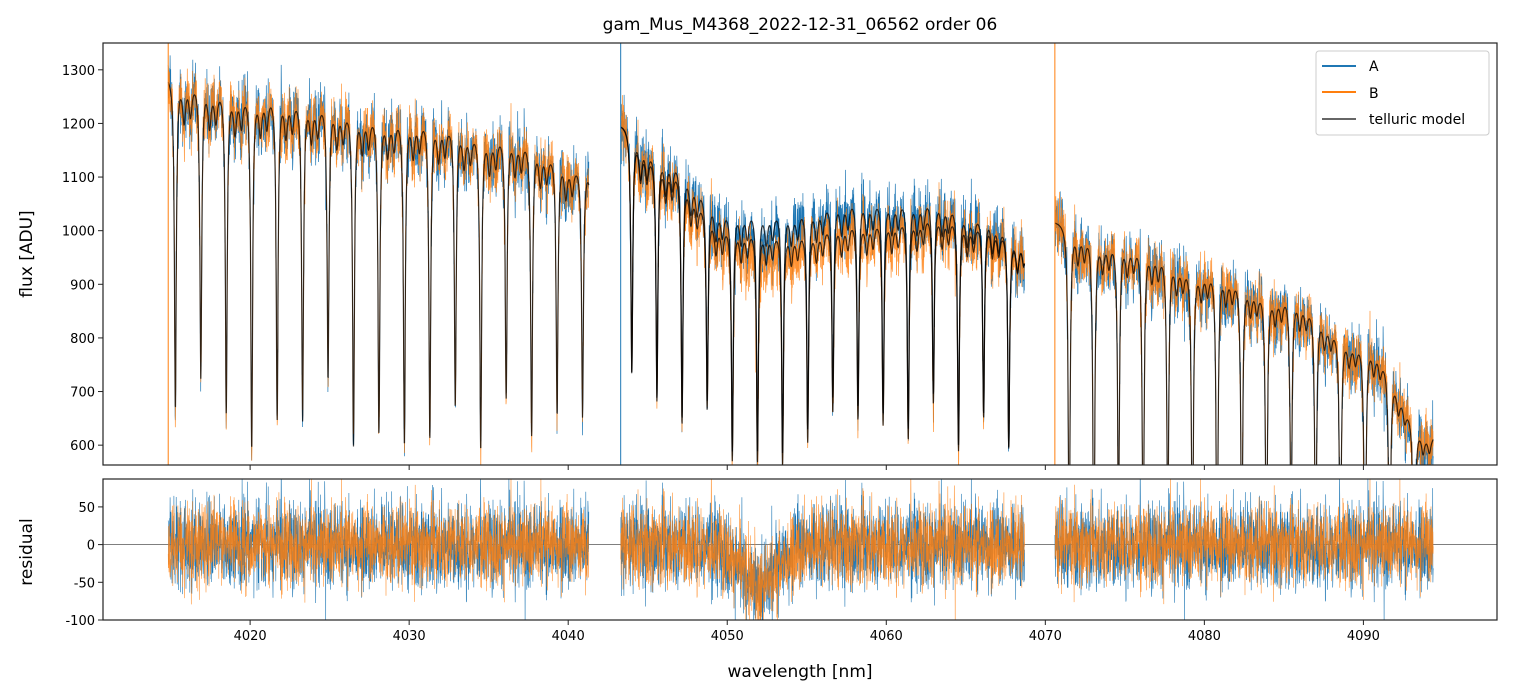 This screenshot has height=700, width=1513. I want to click on legend-label-b: B, so click(1374, 94).